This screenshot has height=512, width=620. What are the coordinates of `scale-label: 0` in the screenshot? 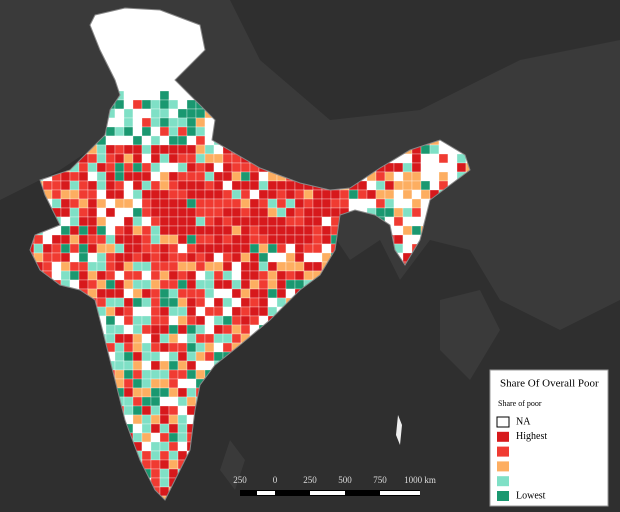 It's located at (275, 480).